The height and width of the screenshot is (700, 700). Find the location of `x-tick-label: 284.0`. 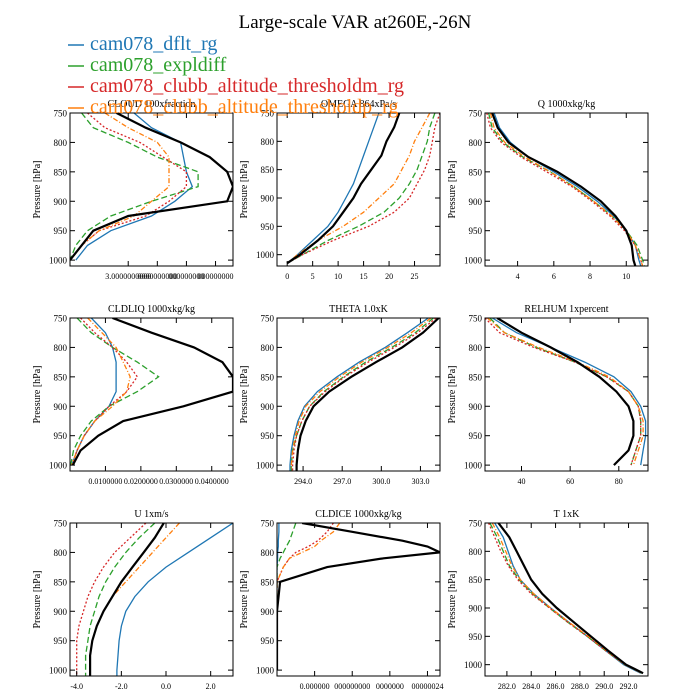

x-tick-label: 284.0 is located at coordinates (531, 686).